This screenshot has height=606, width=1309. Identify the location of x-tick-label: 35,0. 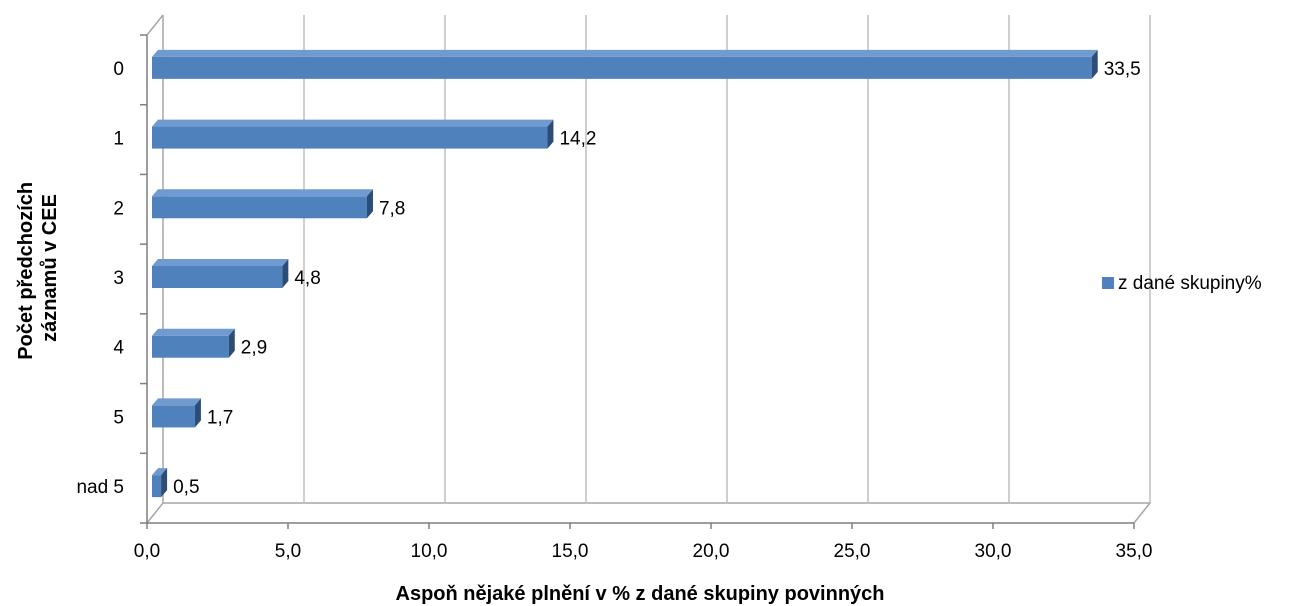
(1134, 551).